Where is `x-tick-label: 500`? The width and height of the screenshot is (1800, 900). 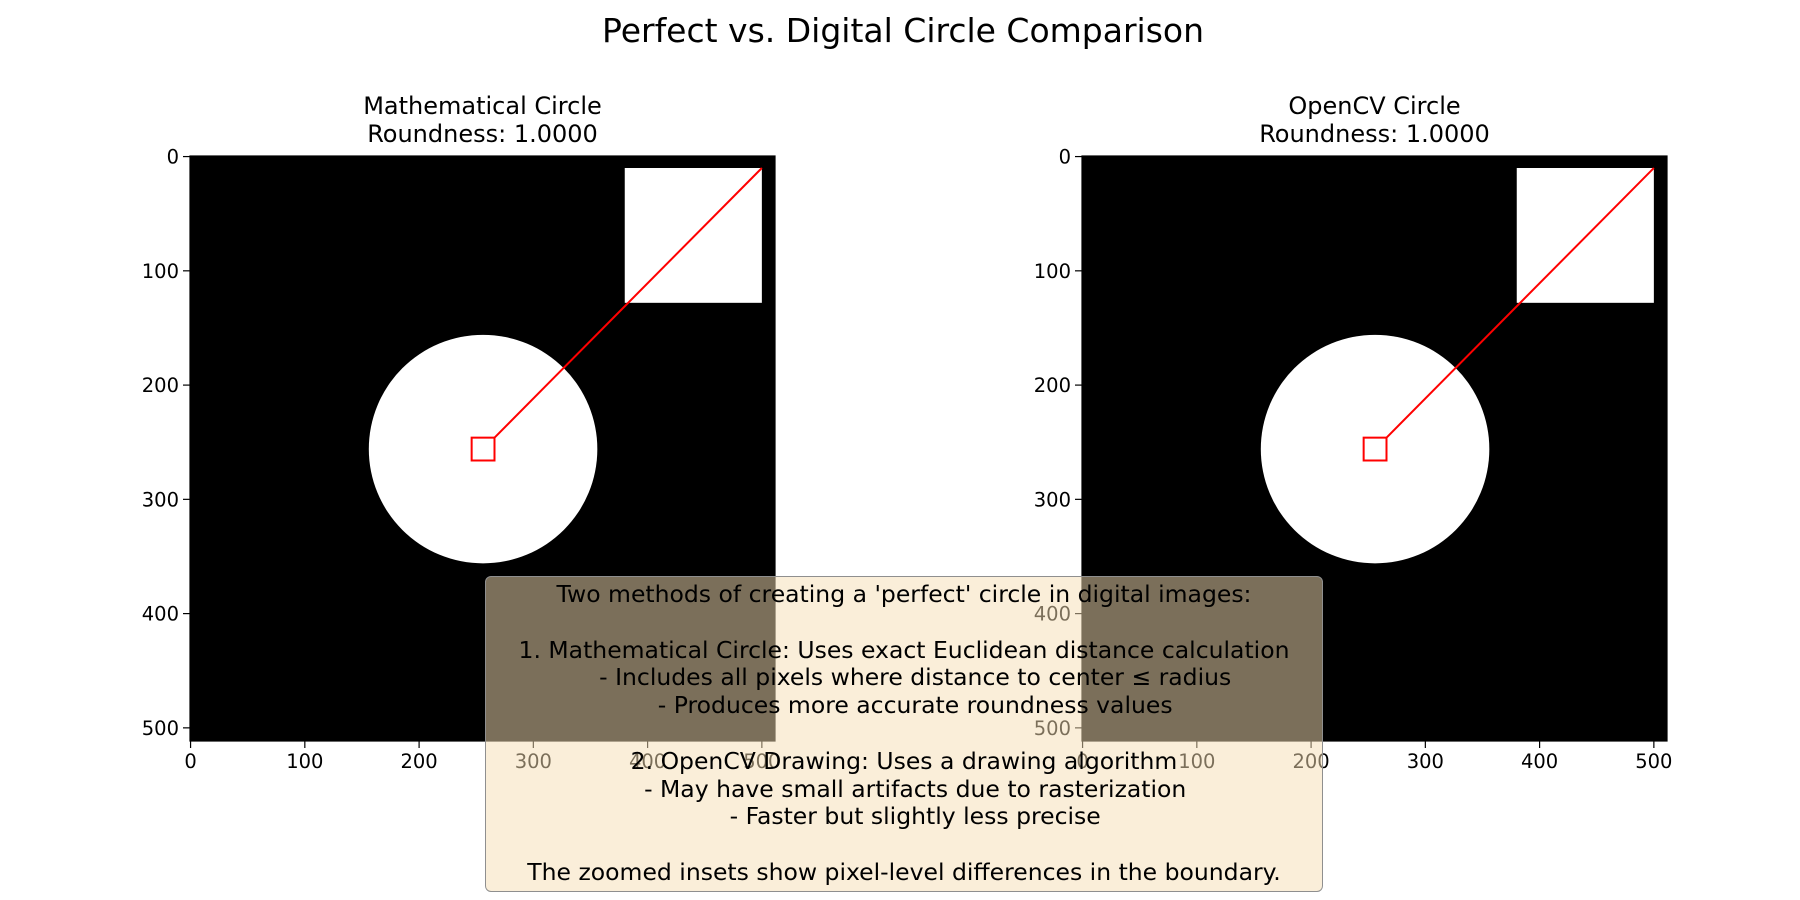 x-tick-label: 500 is located at coordinates (1653, 761).